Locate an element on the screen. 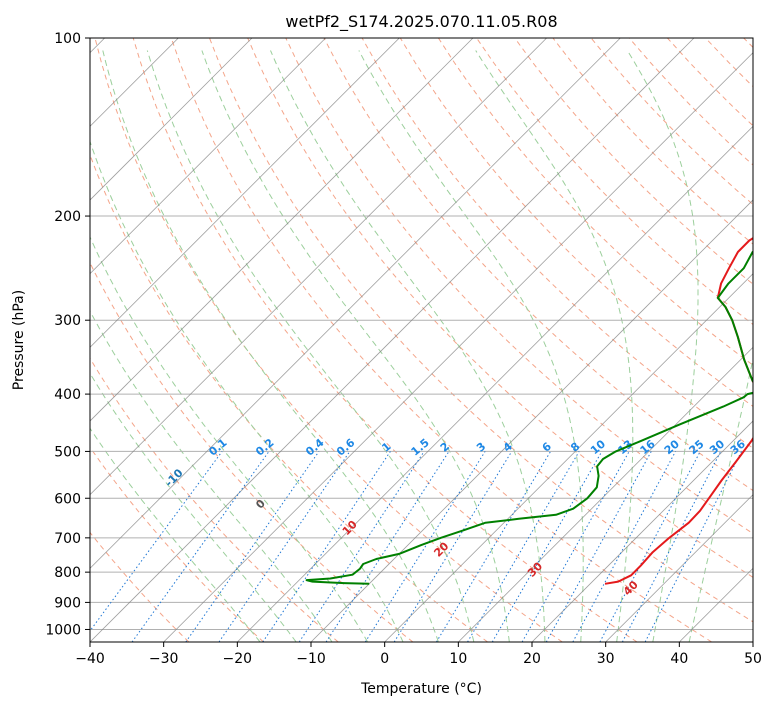 The height and width of the screenshot is (708, 775). x-tick-label: 50 is located at coordinates (753, 659).